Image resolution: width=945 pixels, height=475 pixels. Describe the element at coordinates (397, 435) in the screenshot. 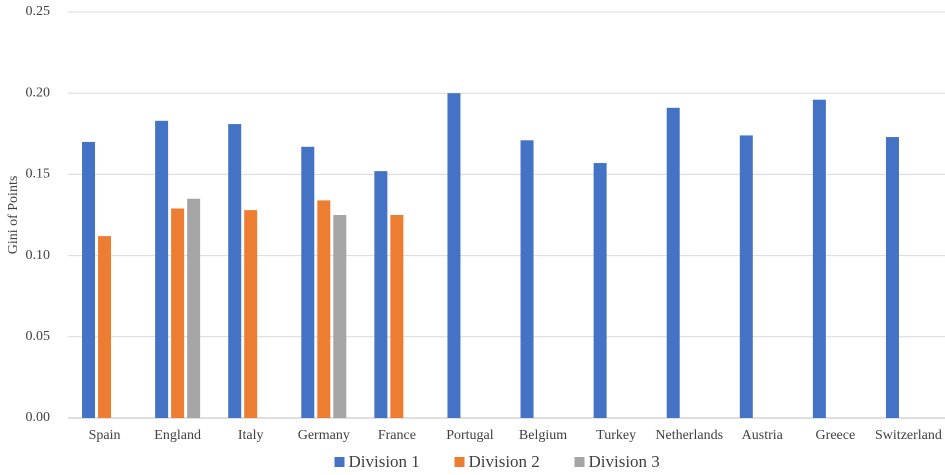

I see `x-tick-label: France` at that location.